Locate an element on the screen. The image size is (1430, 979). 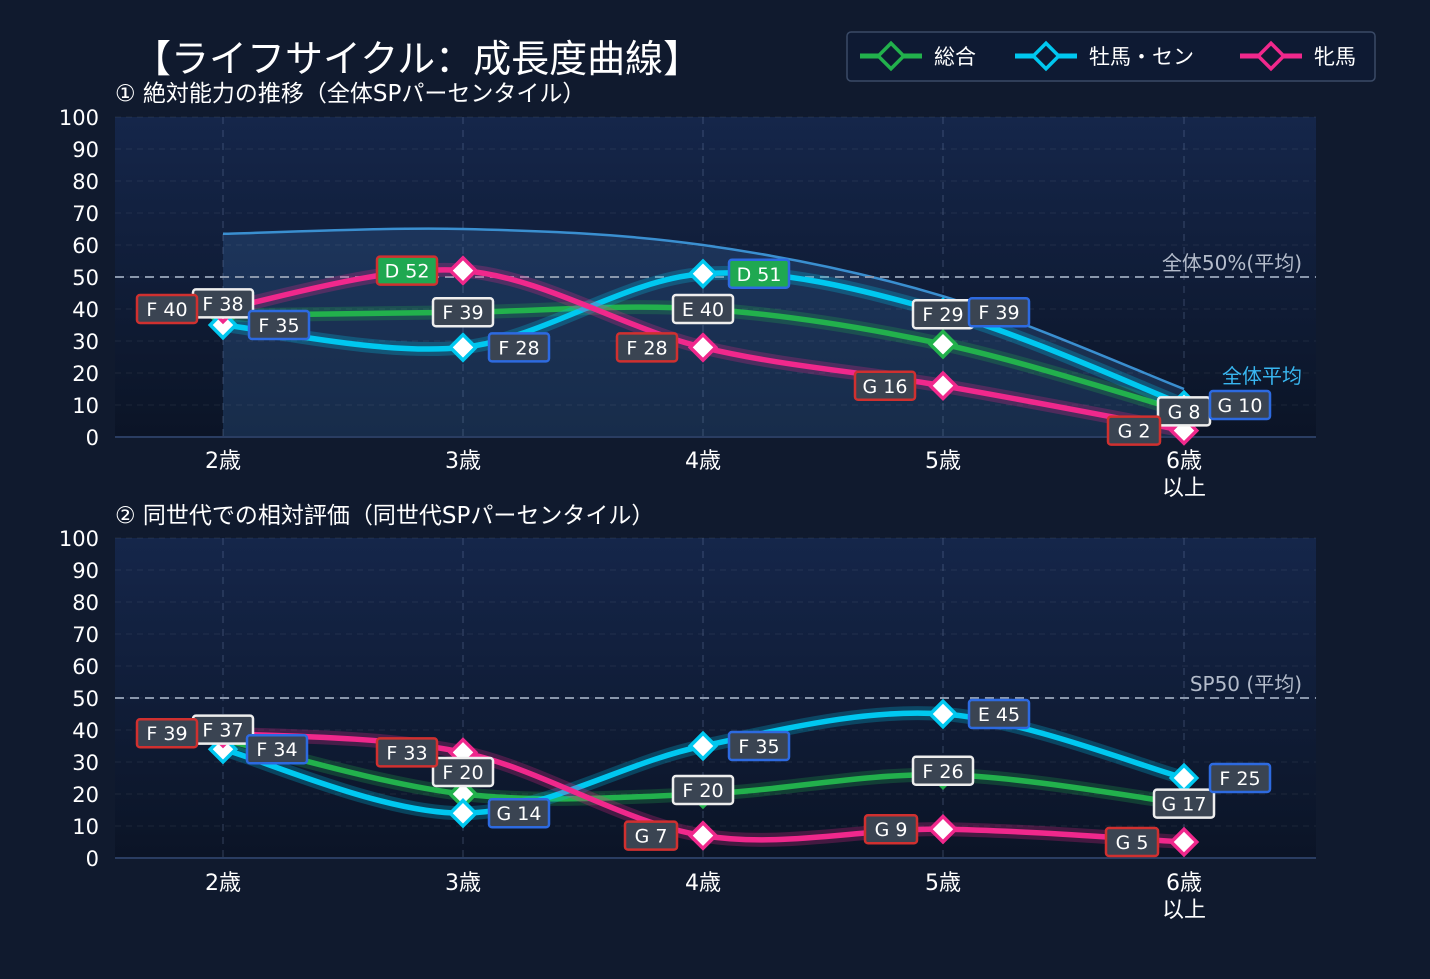
data-label: F 33 is located at coordinates (406, 753).